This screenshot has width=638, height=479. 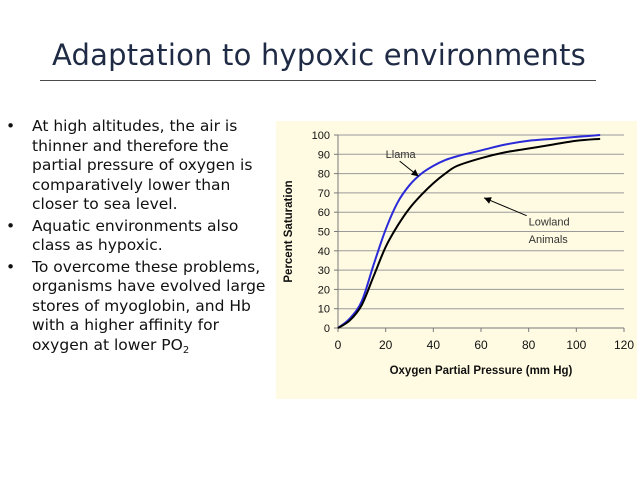 What do you see at coordinates (434, 345) in the screenshot?
I see `x-tick-label: 40` at bounding box center [434, 345].